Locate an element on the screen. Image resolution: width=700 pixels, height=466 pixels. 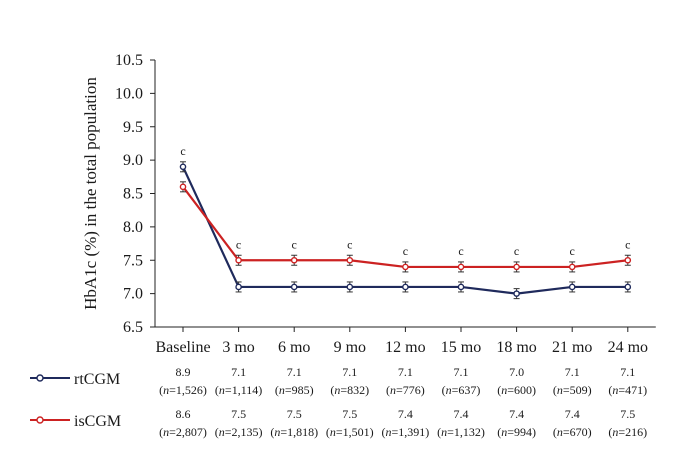
table-n-count: (n=1,501) is located at coordinates (350, 432).